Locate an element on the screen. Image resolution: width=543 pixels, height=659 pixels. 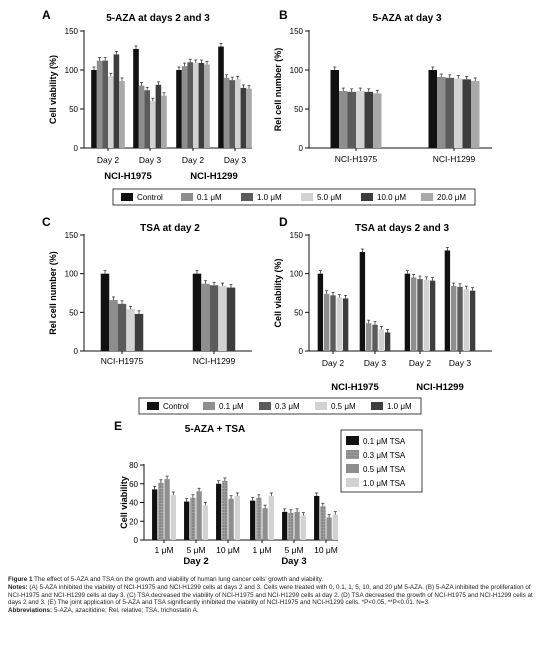
chart-title-e: 5-AZA + TSA is located at coordinates (215, 429).